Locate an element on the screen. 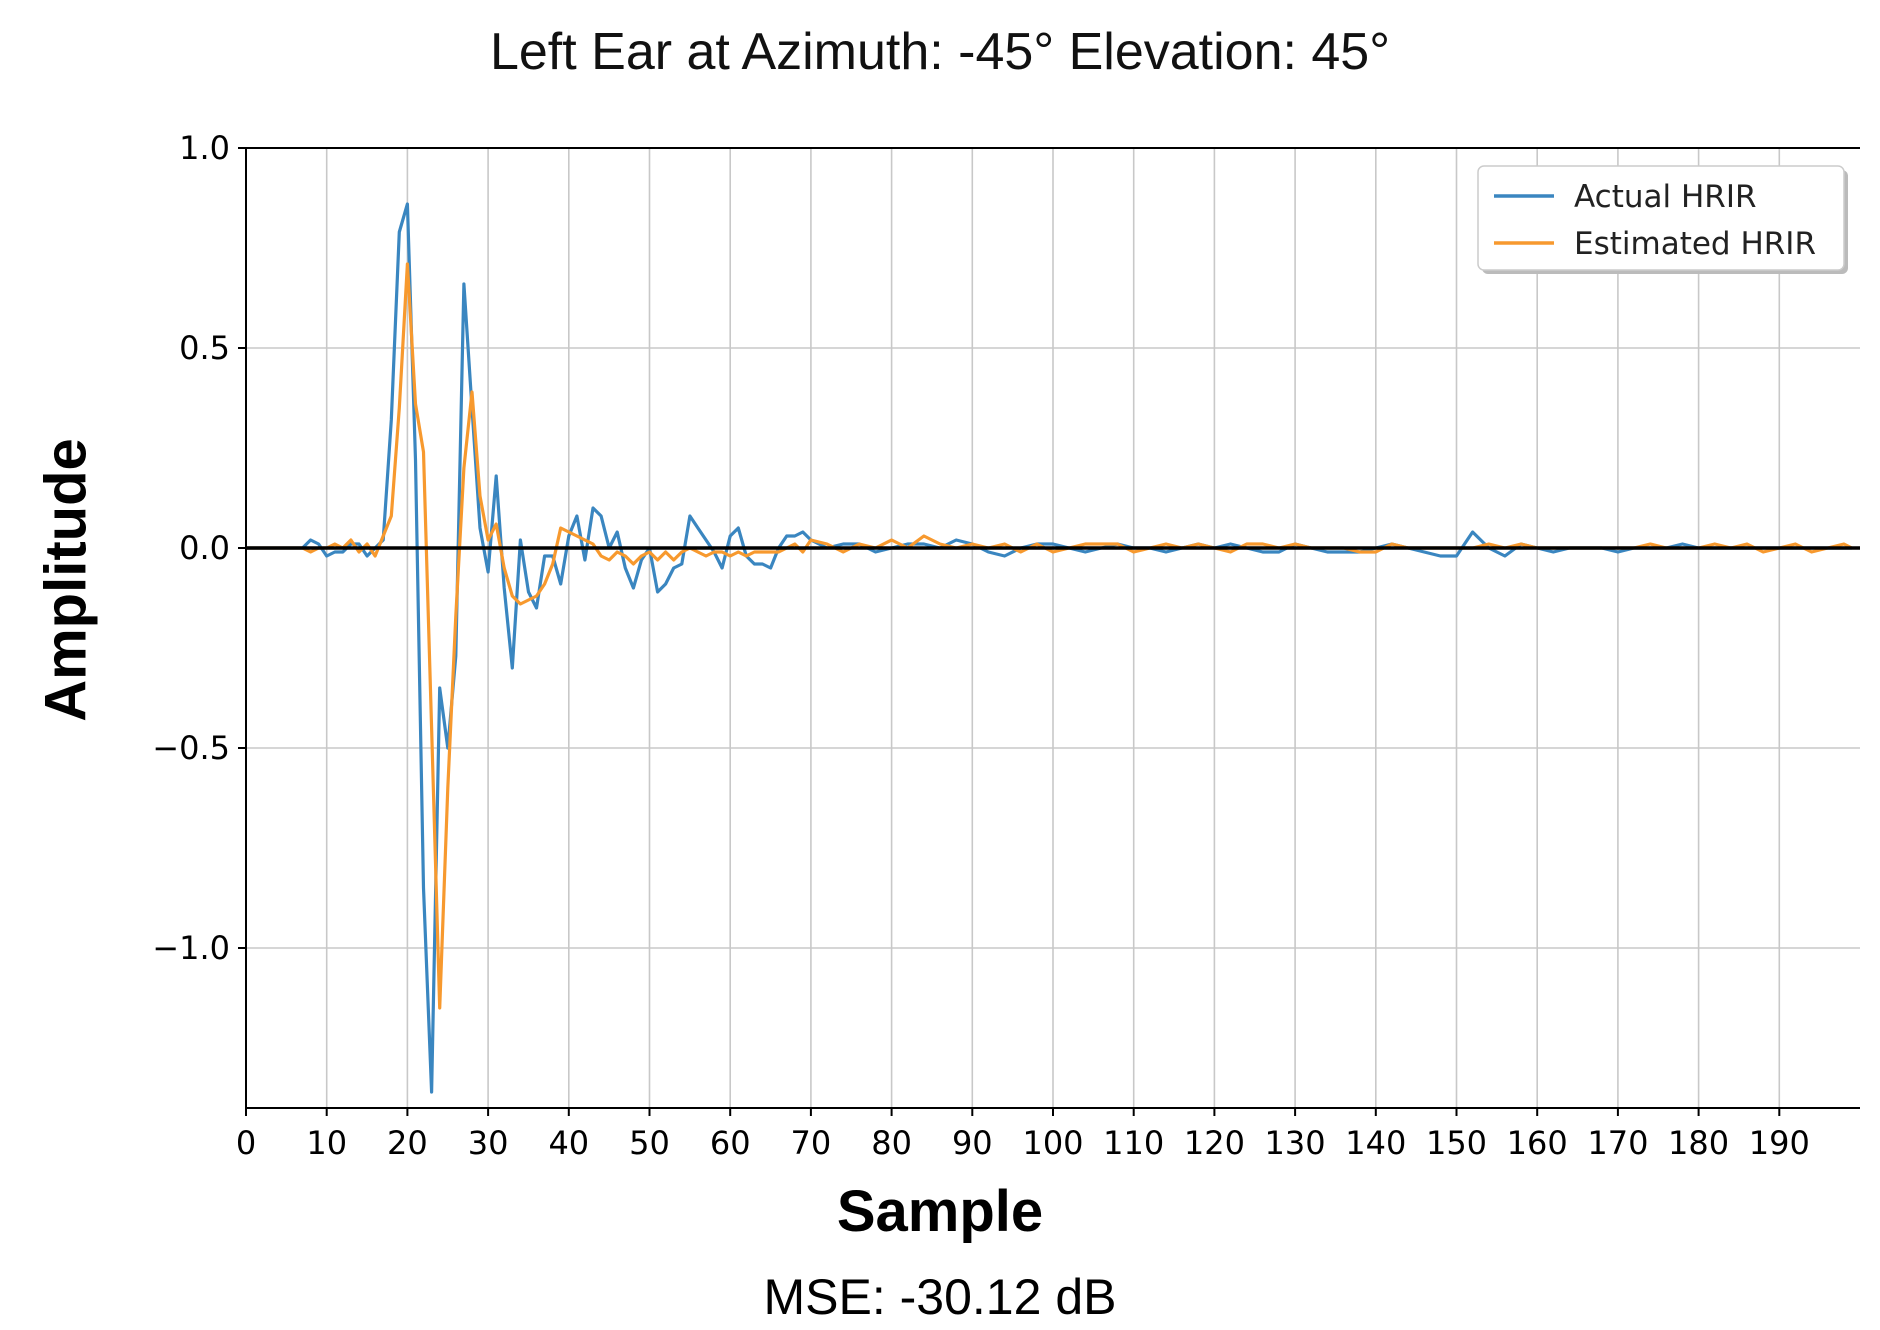 The width and height of the screenshot is (1880, 1330). mse-label: MSE: -30.12 dB is located at coordinates (940, 1297).